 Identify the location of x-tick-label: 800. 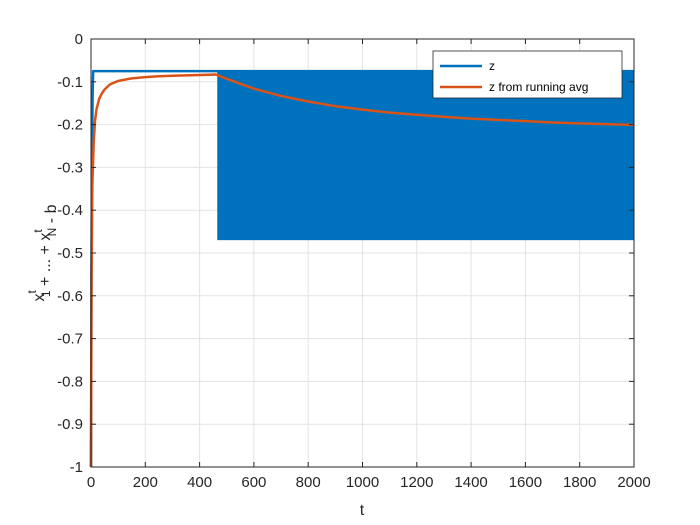
(308, 482).